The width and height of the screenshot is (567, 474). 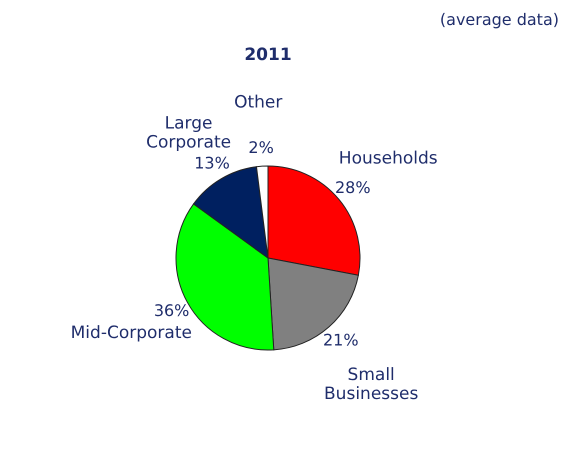 I want to click on slice-label: Households, so click(x=388, y=158).